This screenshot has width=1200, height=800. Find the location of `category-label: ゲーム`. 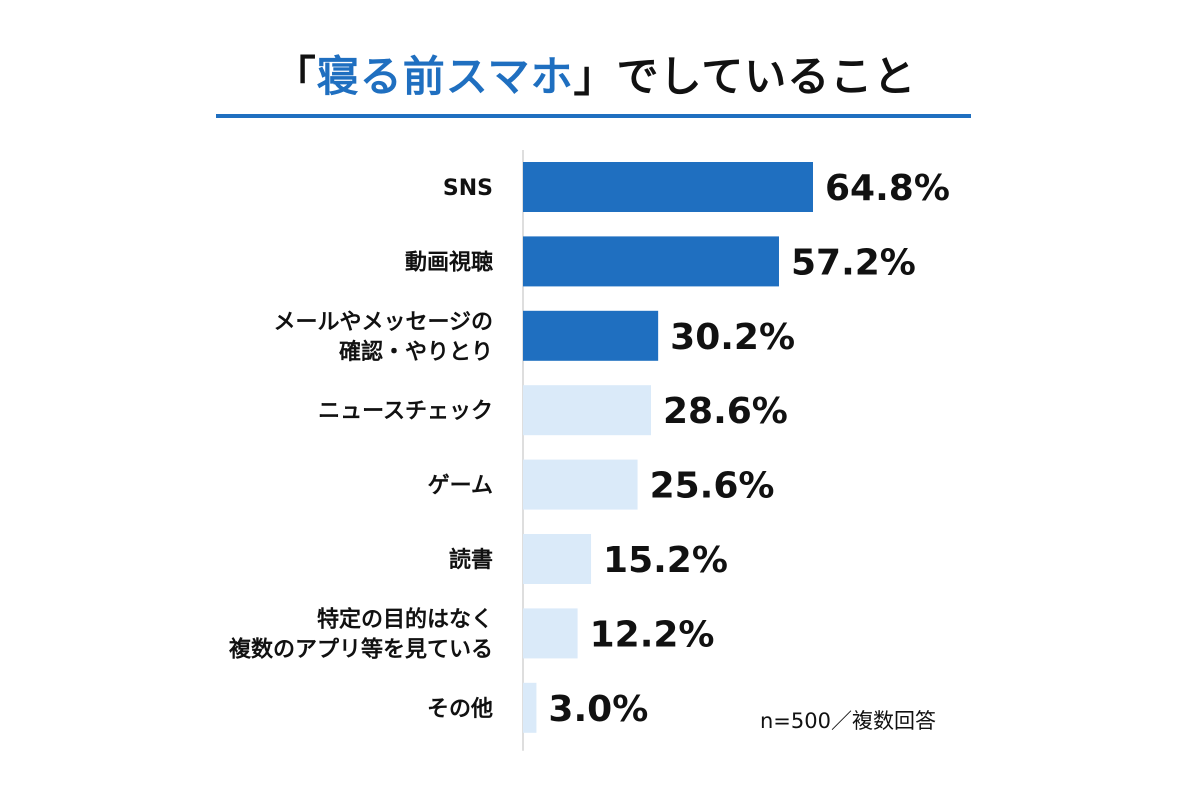

category-label: ゲーム is located at coordinates (460, 486).